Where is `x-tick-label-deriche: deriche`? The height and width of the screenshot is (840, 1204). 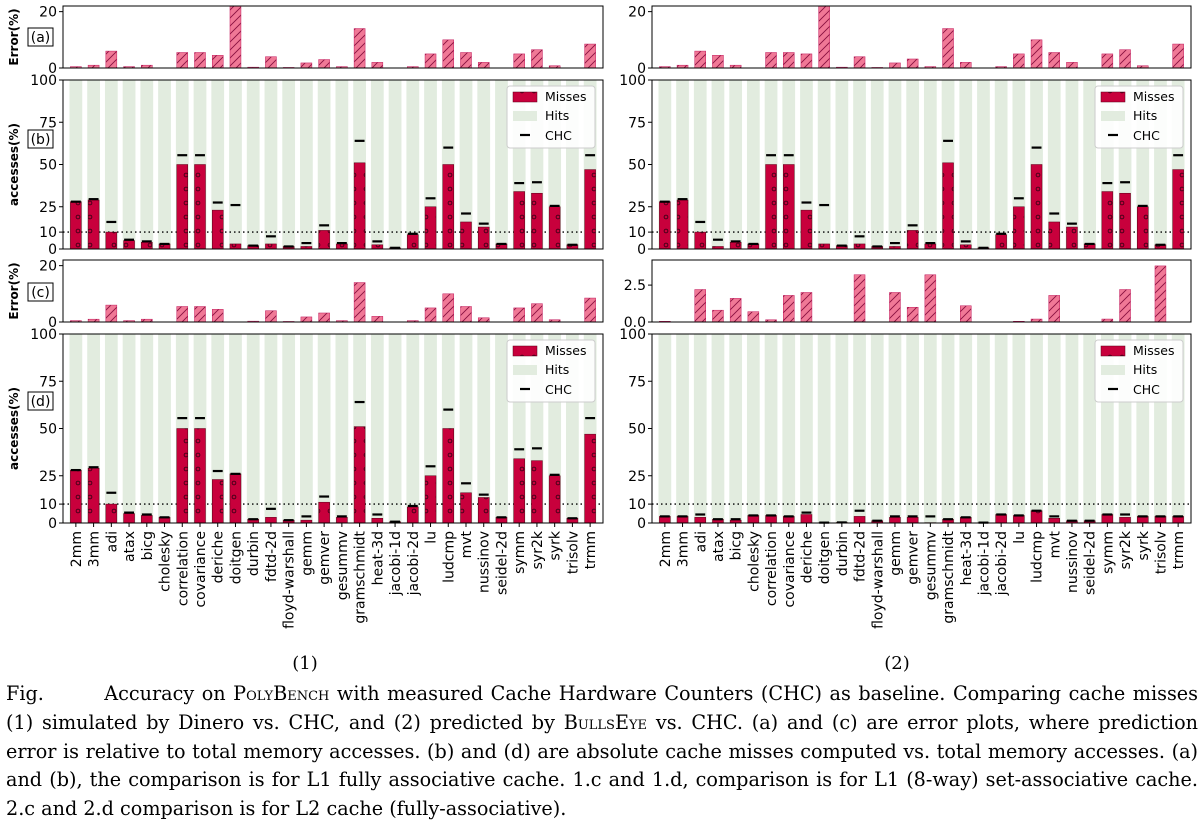
x-tick-label-deriche: deriche is located at coordinates (219, 557).